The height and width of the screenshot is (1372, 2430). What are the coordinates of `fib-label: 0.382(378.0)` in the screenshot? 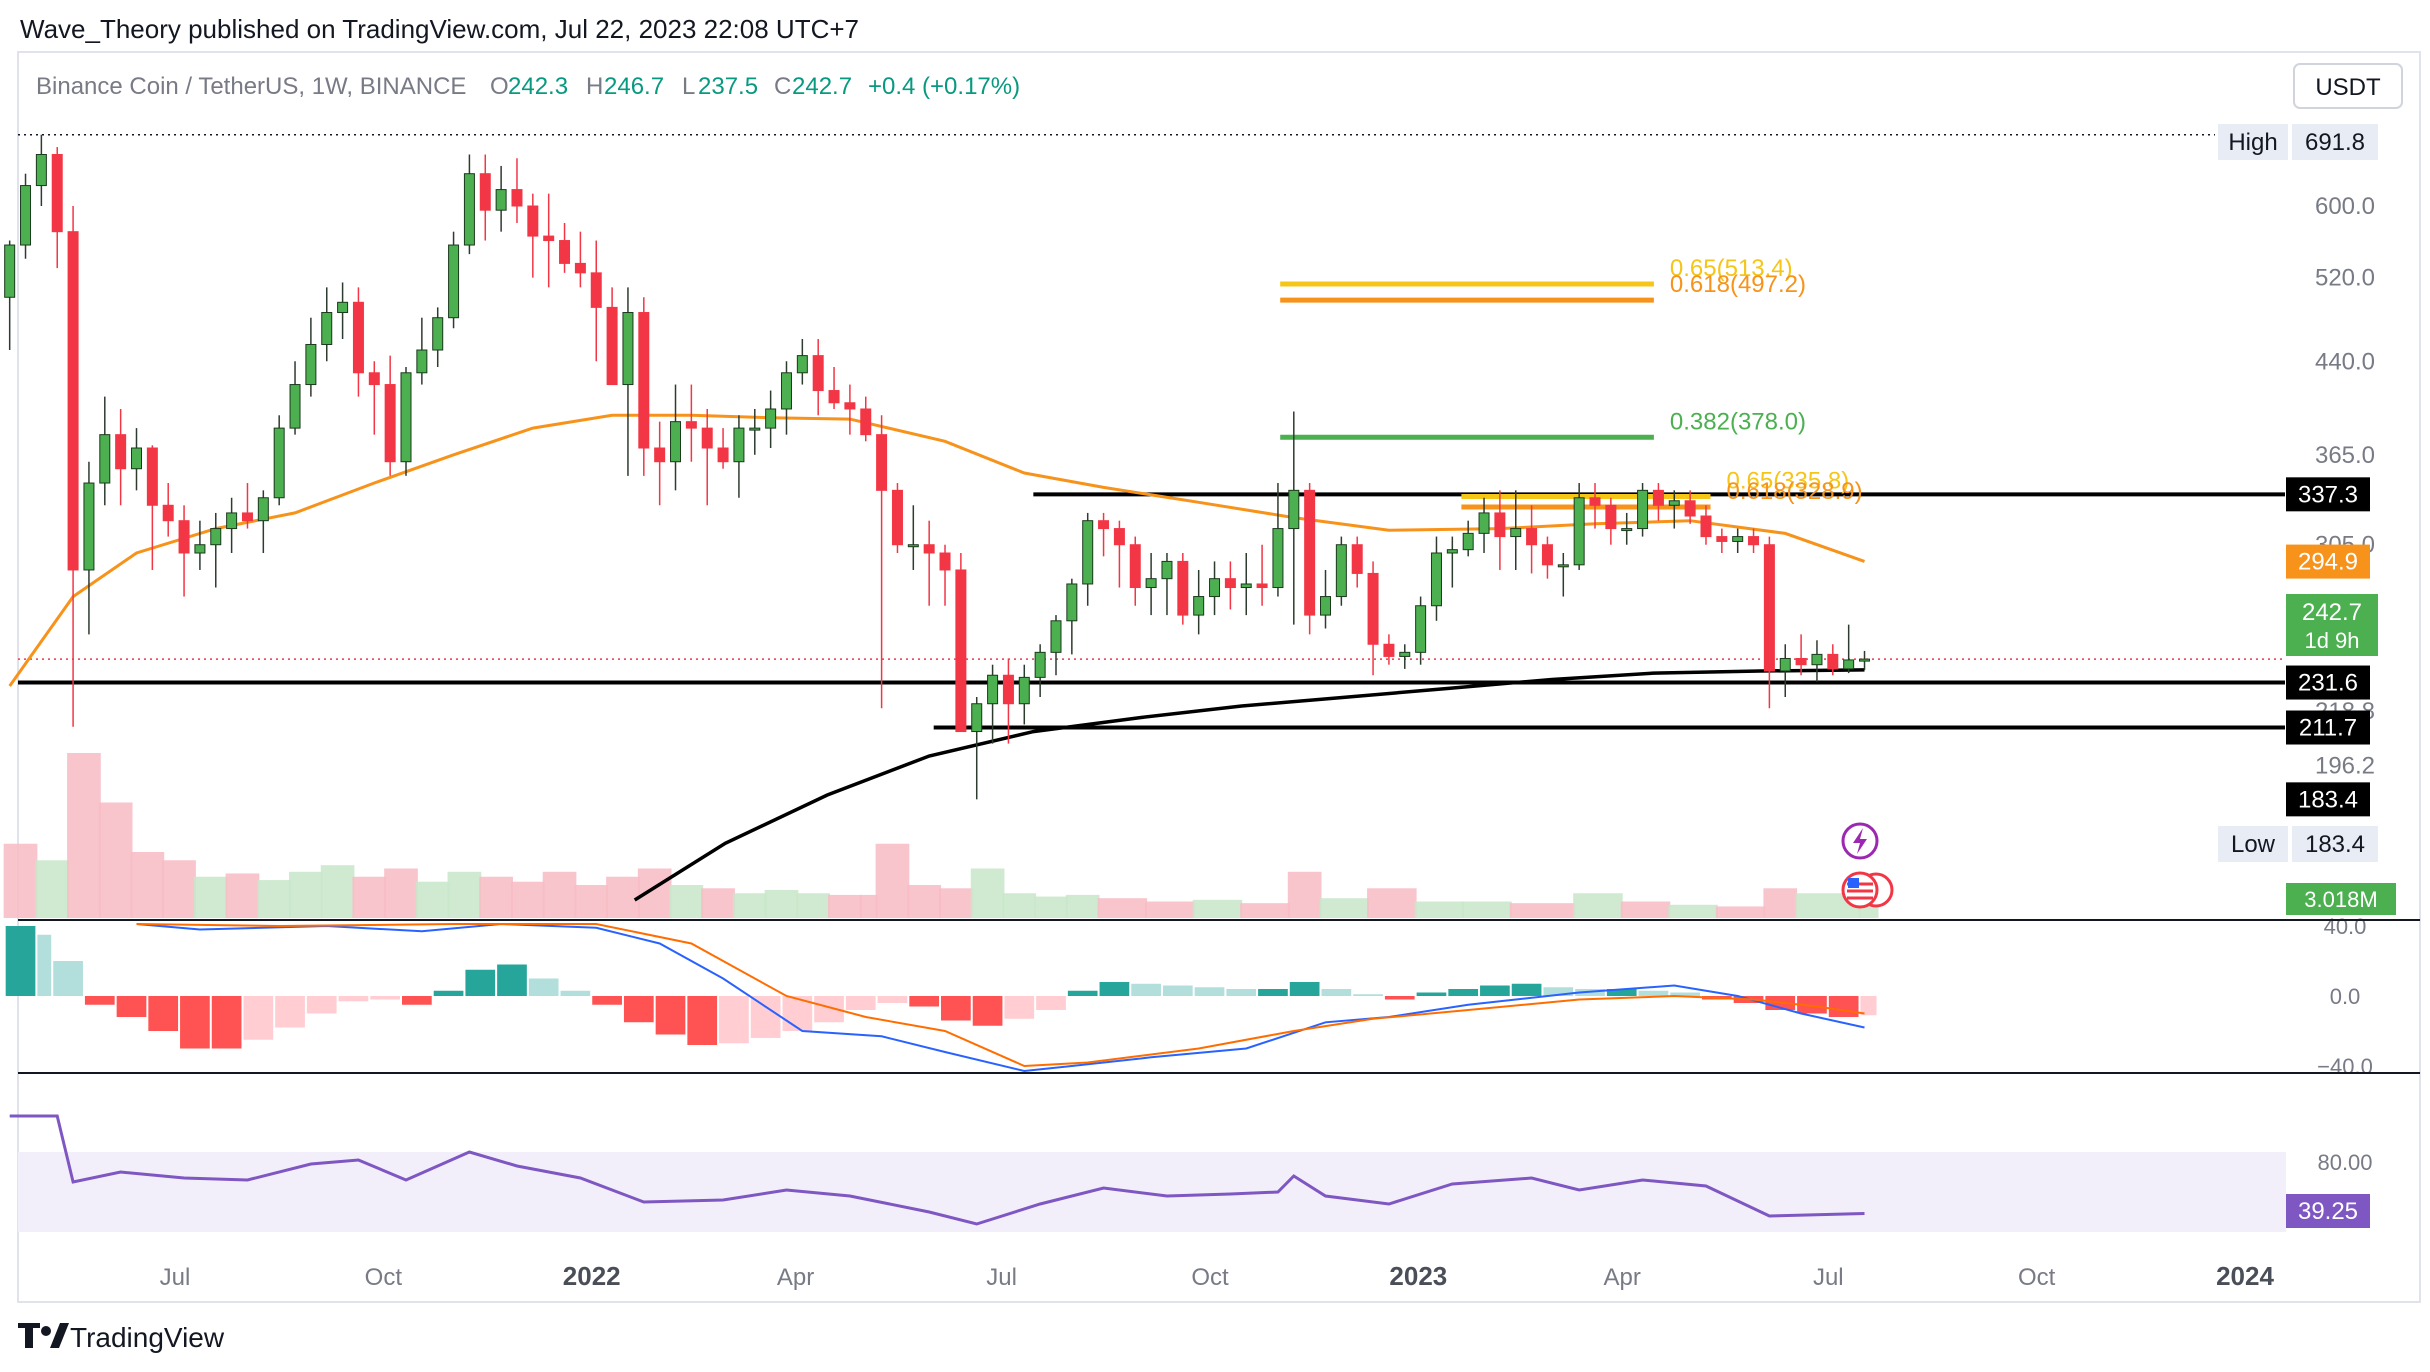 It's located at (1738, 421).